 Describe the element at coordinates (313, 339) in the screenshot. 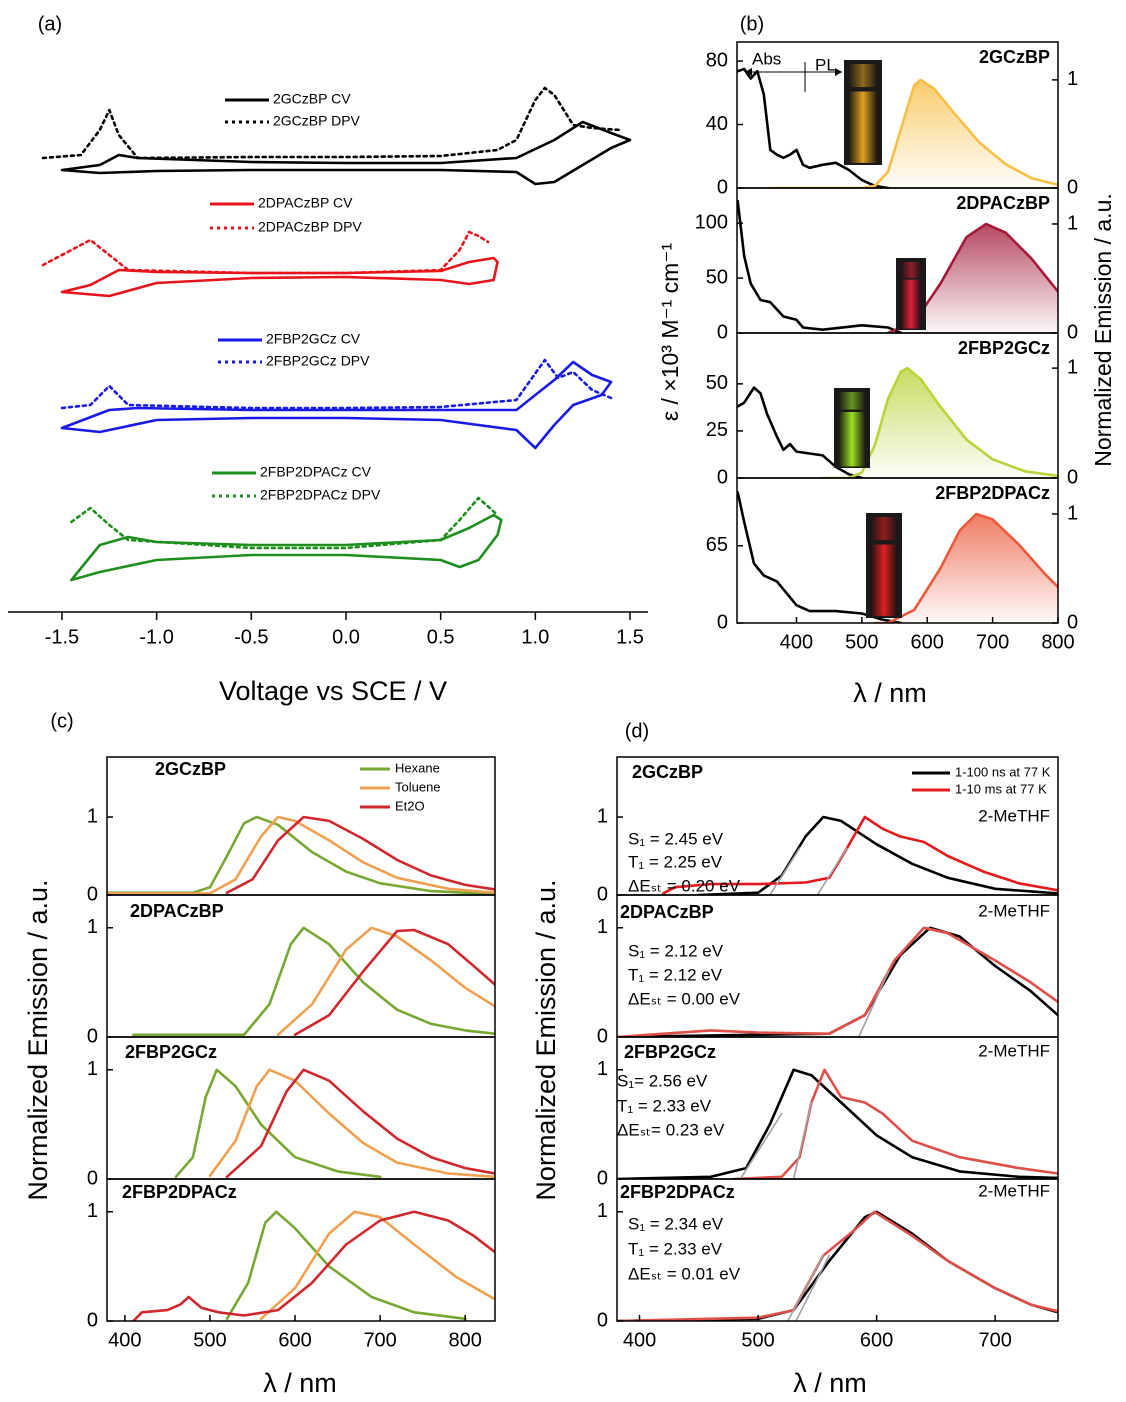

I see `legend-label: 2FBP2GCz CV` at that location.